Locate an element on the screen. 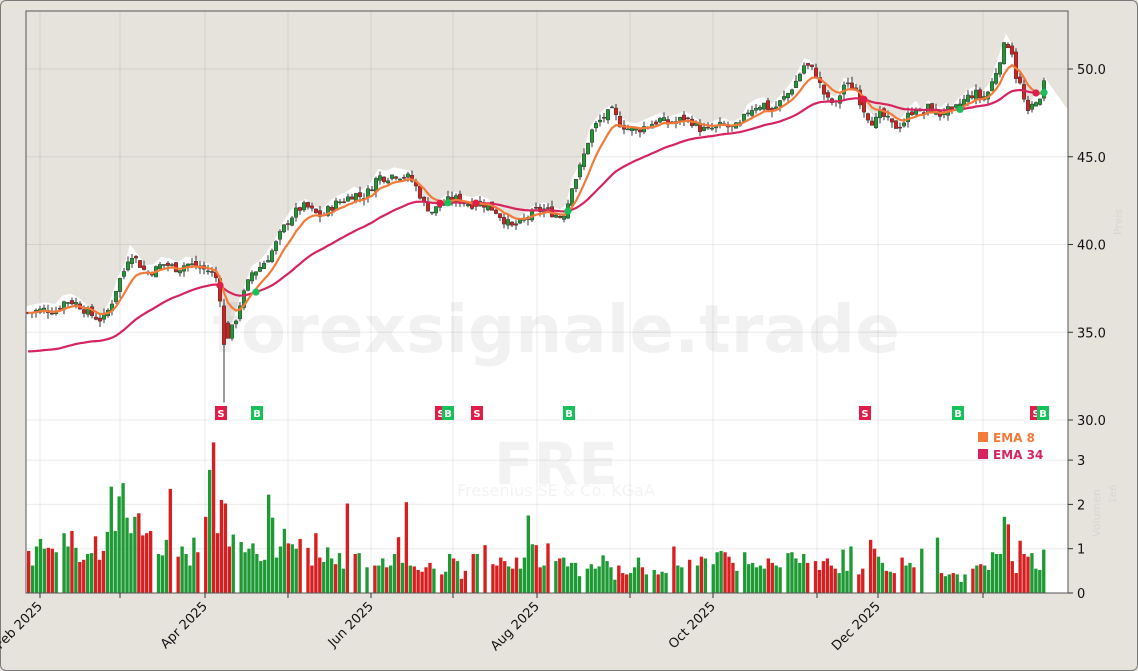  svg-text: Aug 2025 is located at coordinates (515, 626).